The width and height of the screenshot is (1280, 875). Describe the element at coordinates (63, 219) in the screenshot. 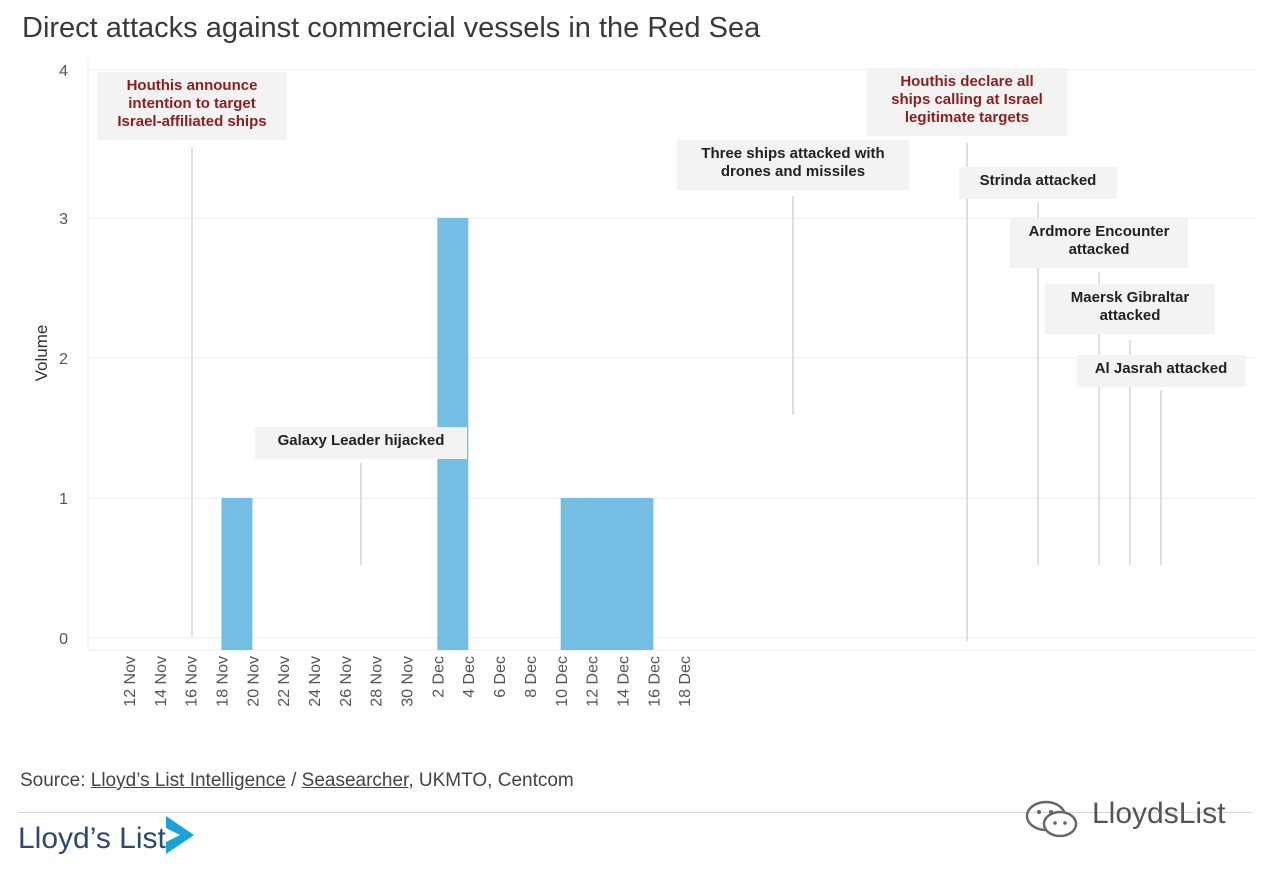

I see `y-tick-label: 3` at that location.